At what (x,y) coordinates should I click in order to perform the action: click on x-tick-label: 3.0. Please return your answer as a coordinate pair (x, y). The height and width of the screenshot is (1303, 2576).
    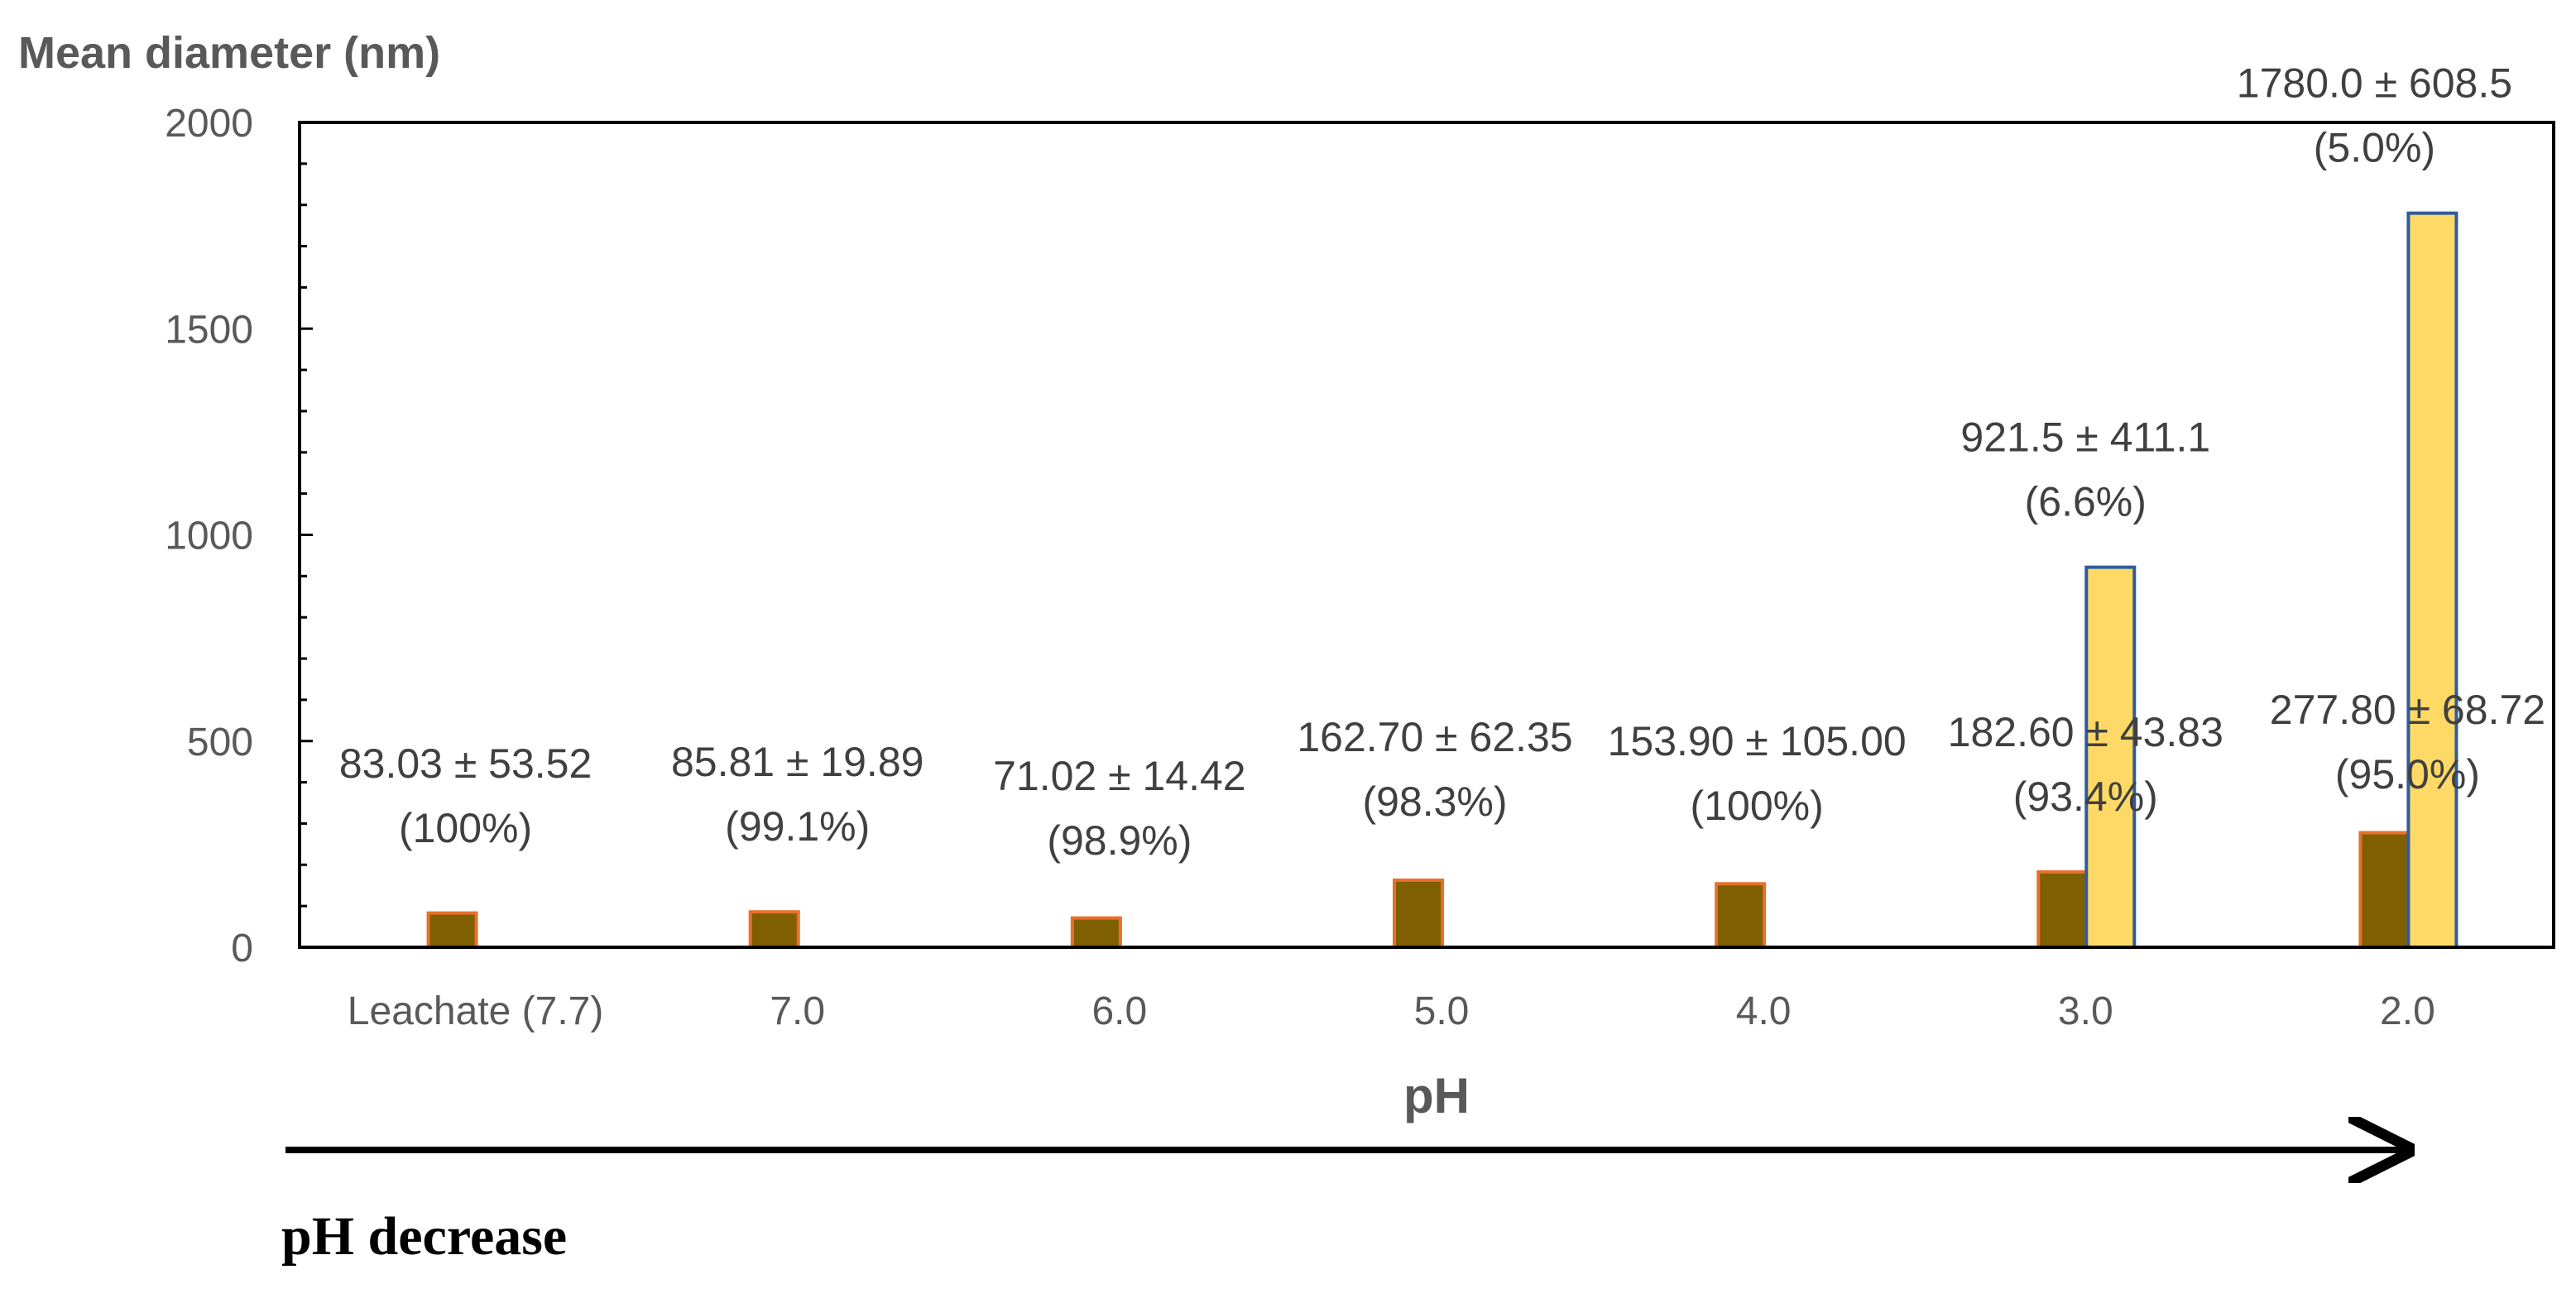
    Looking at the image, I should click on (2085, 1011).